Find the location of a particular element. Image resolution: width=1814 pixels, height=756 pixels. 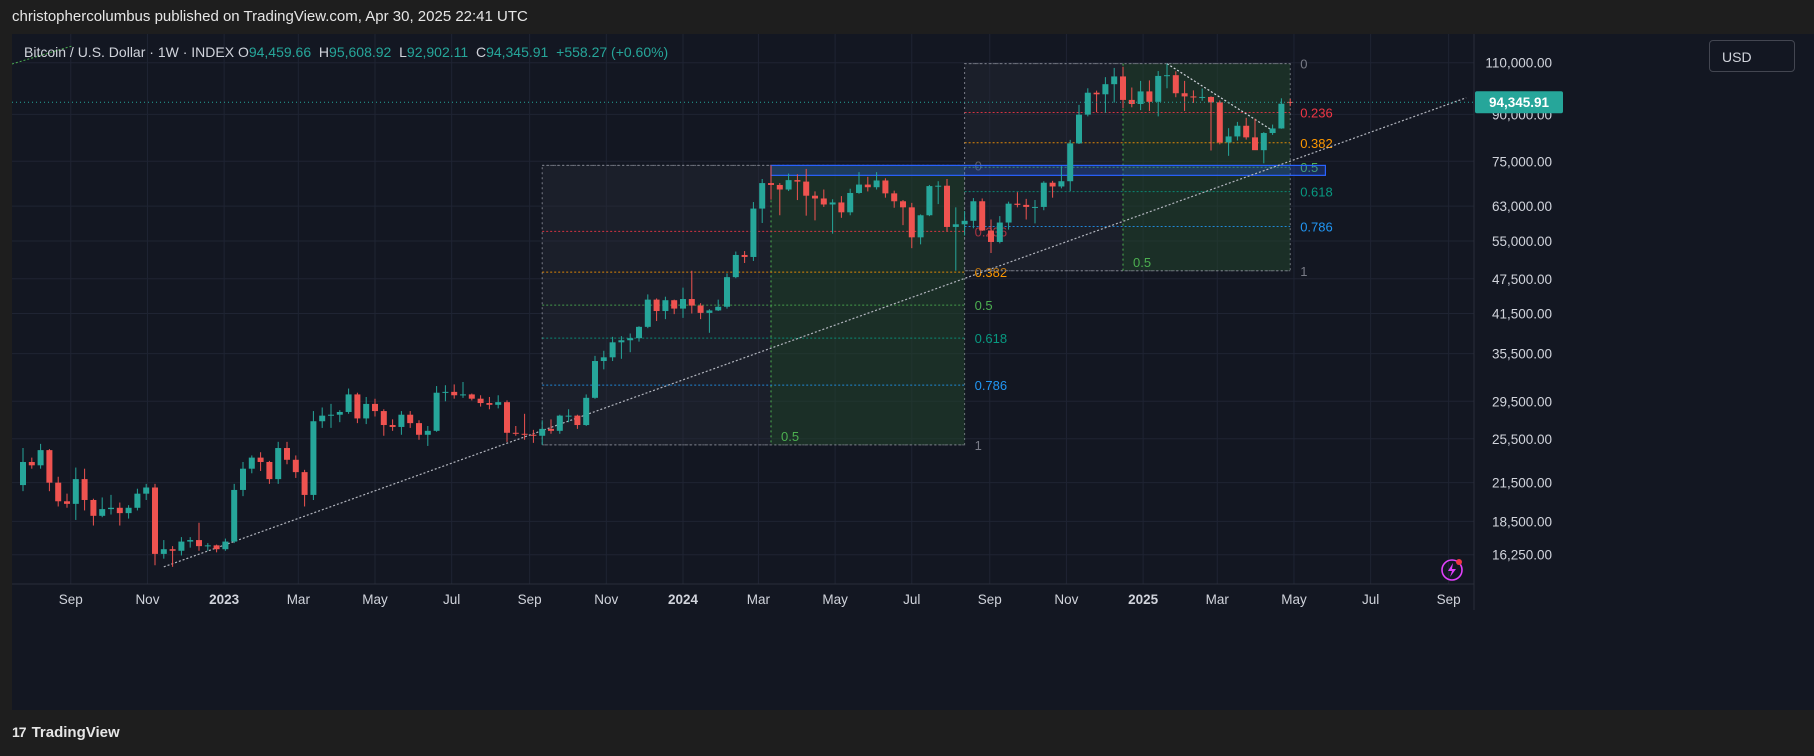

price-tick-label: 47,500.00 is located at coordinates (1522, 279).